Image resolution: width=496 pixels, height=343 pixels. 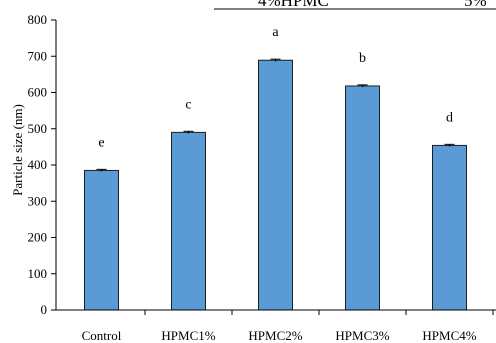 I want to click on y-tick-label: 200, so click(x=38, y=237).